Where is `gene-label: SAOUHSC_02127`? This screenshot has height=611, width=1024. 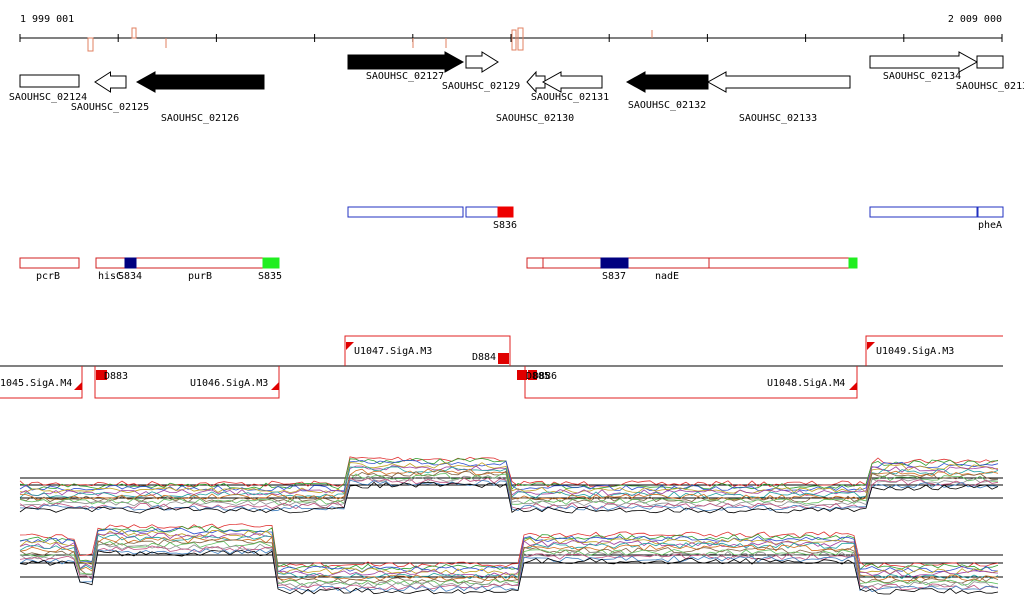
gene-label: SAOUHSC_02127 is located at coordinates (405, 76).